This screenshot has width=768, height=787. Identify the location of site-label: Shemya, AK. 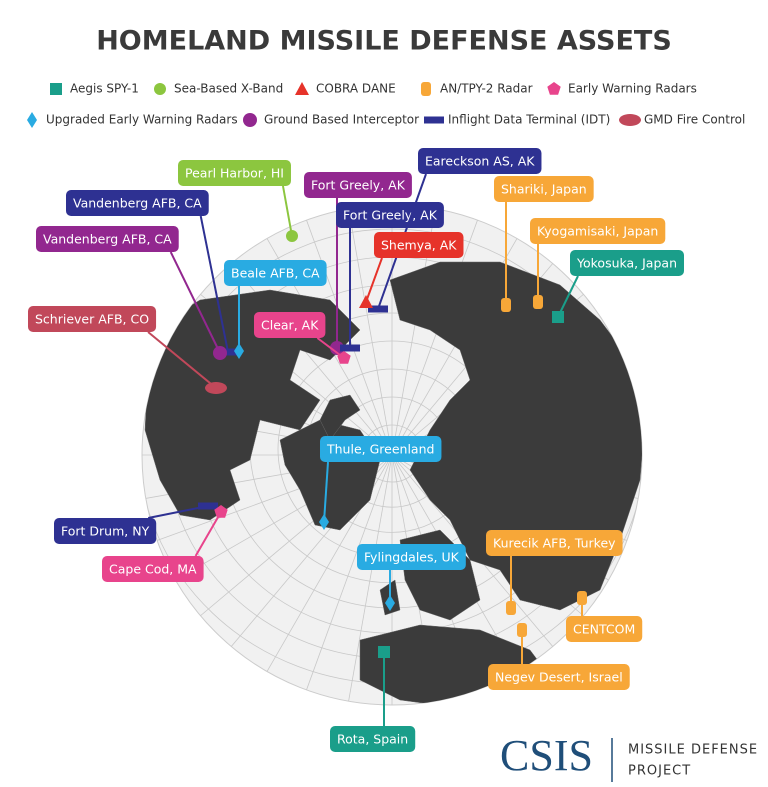
(419, 245).